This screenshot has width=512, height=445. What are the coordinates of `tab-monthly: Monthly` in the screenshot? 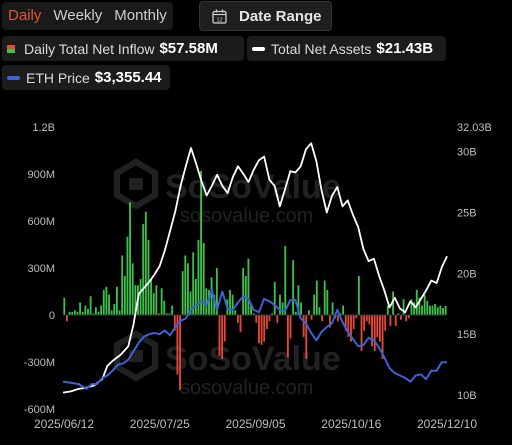 It's located at (140, 15).